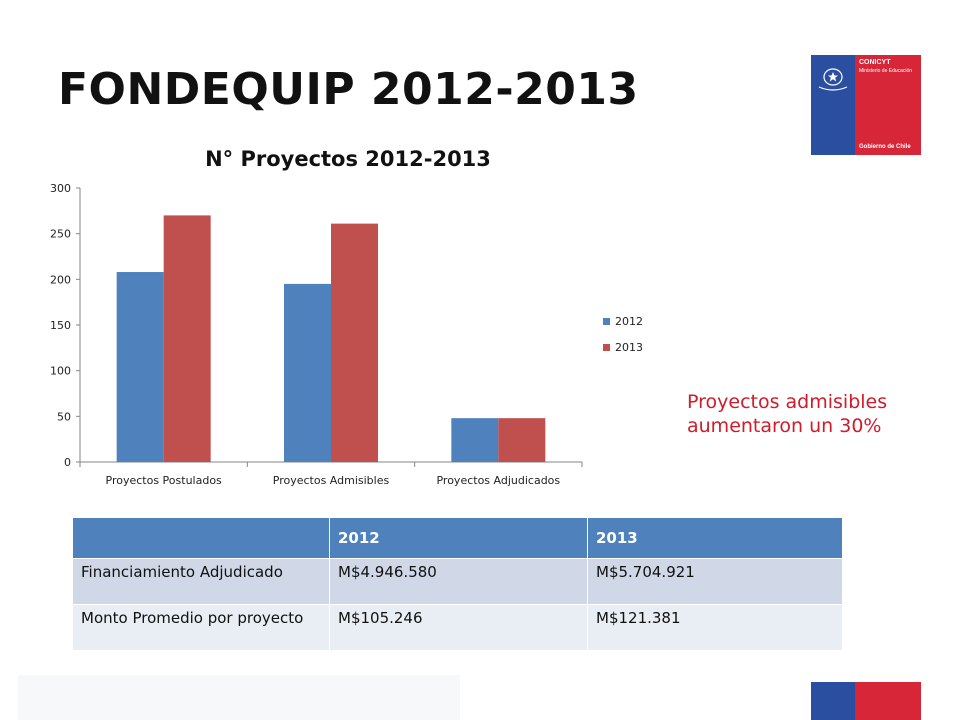 The image size is (960, 720). I want to click on logo-government-text: Gobierno de Chile, so click(885, 147).